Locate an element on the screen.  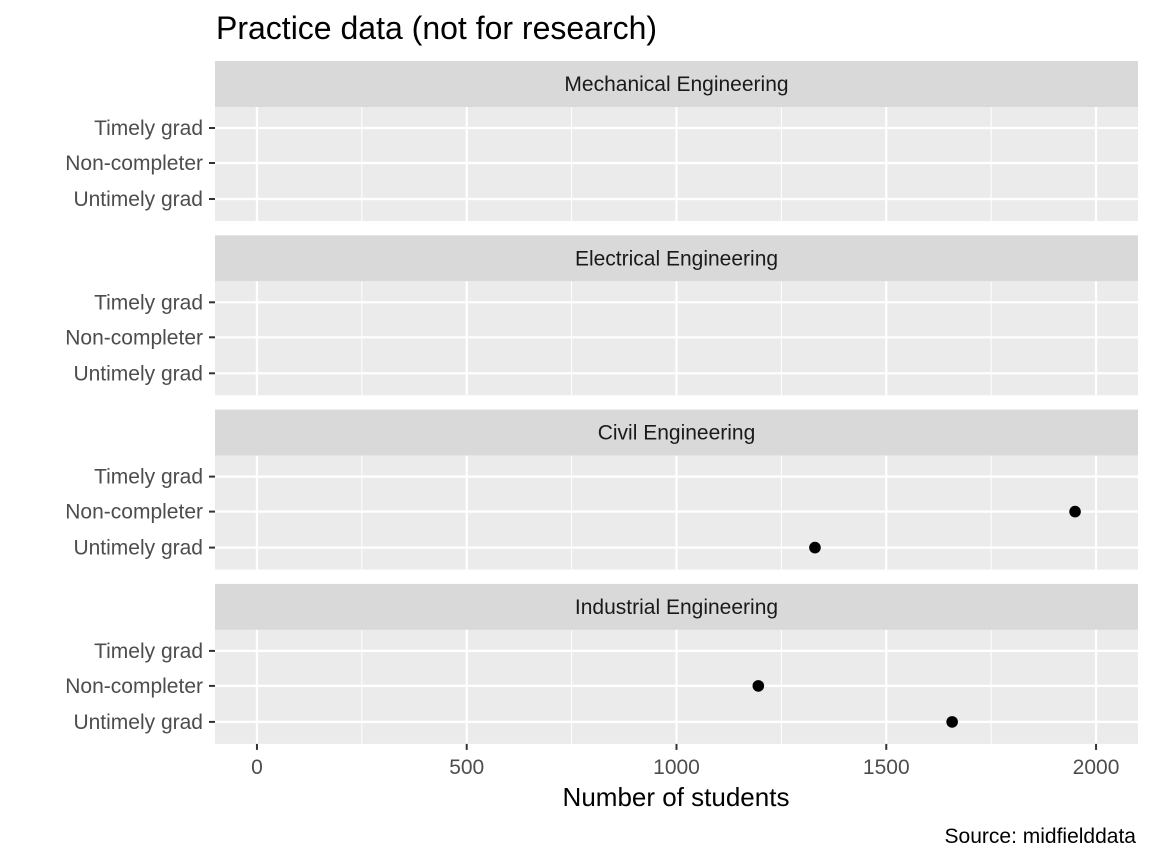
facet-strip-label: Industrial Engineering is located at coordinates (676, 607).